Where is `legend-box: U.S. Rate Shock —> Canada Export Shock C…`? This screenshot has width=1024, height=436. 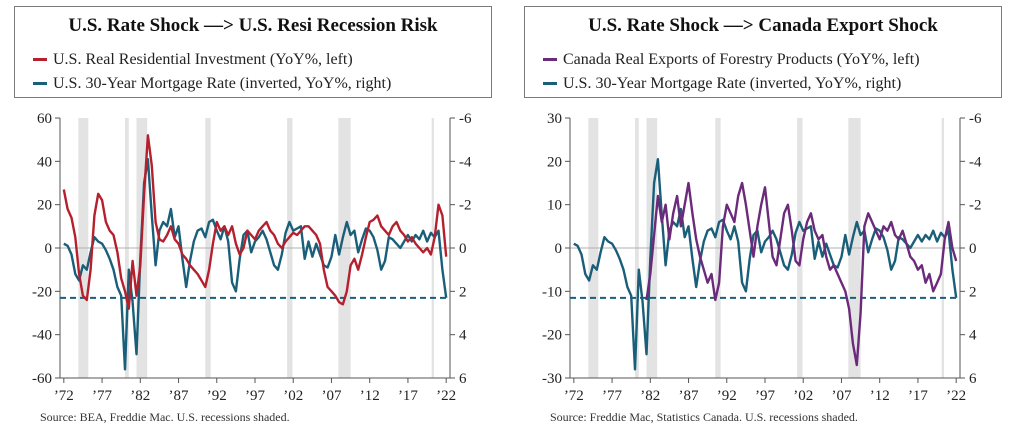
legend-box: U.S. Rate Shock —> Canada Export Shock C… is located at coordinates (763, 52).